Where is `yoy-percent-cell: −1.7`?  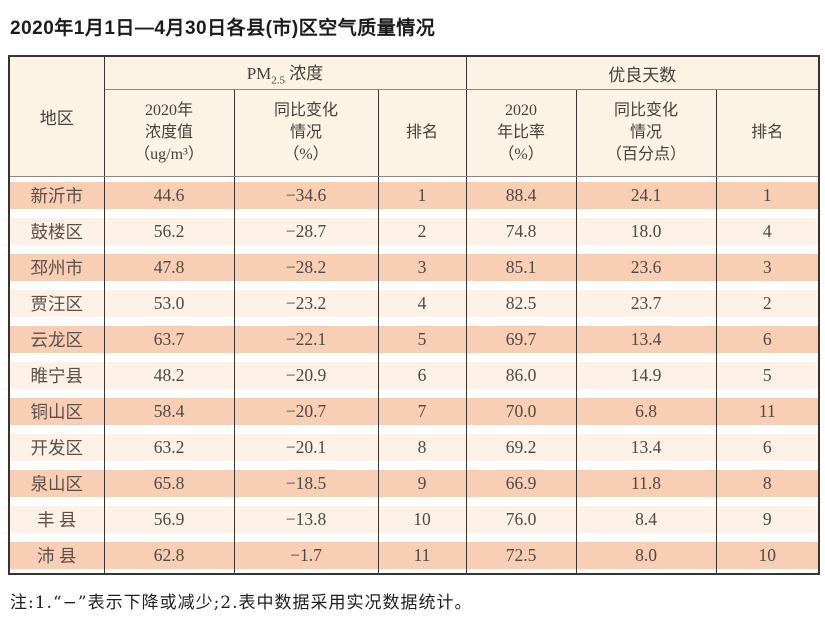
yoy-percent-cell: −1.7 is located at coordinates (306, 555).